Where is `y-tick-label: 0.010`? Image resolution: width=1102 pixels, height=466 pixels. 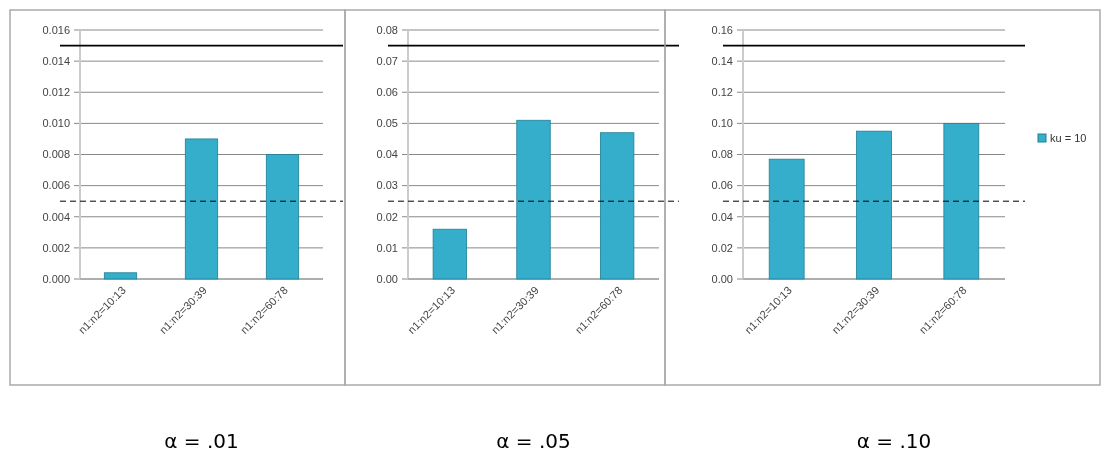
y-tick-label: 0.010 is located at coordinates (56, 123).